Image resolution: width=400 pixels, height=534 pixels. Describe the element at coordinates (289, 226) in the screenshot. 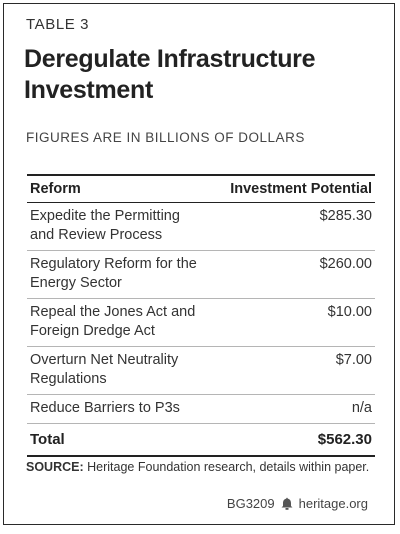

I see `value-cell: $285.30` at that location.